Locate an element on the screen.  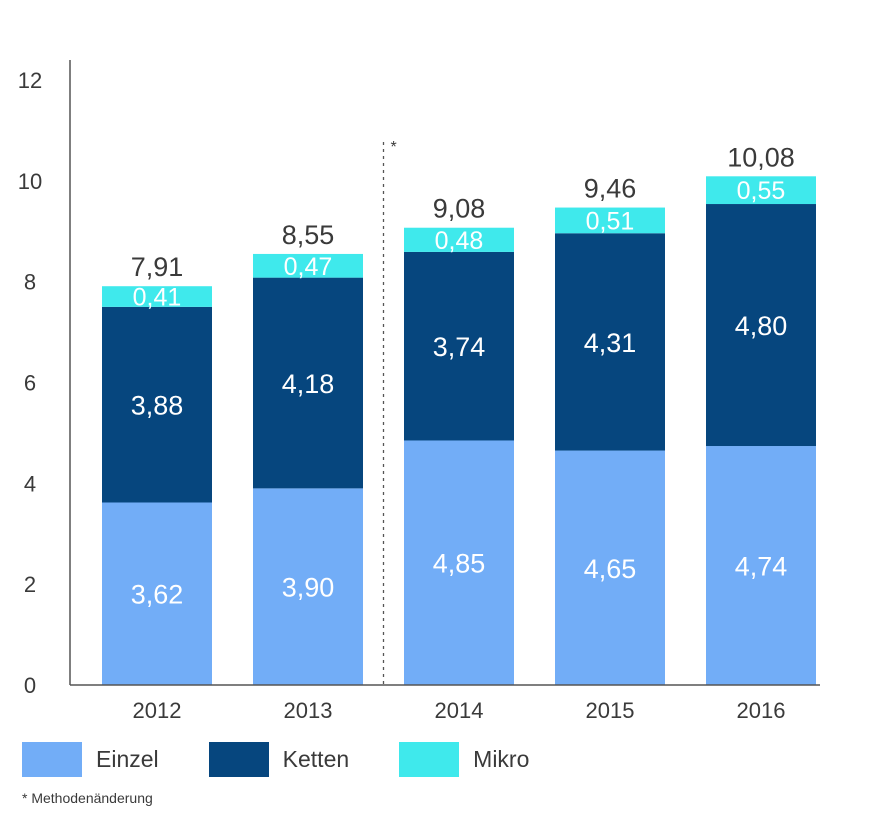
bar-mikro-2012 is located at coordinates (157, 296).